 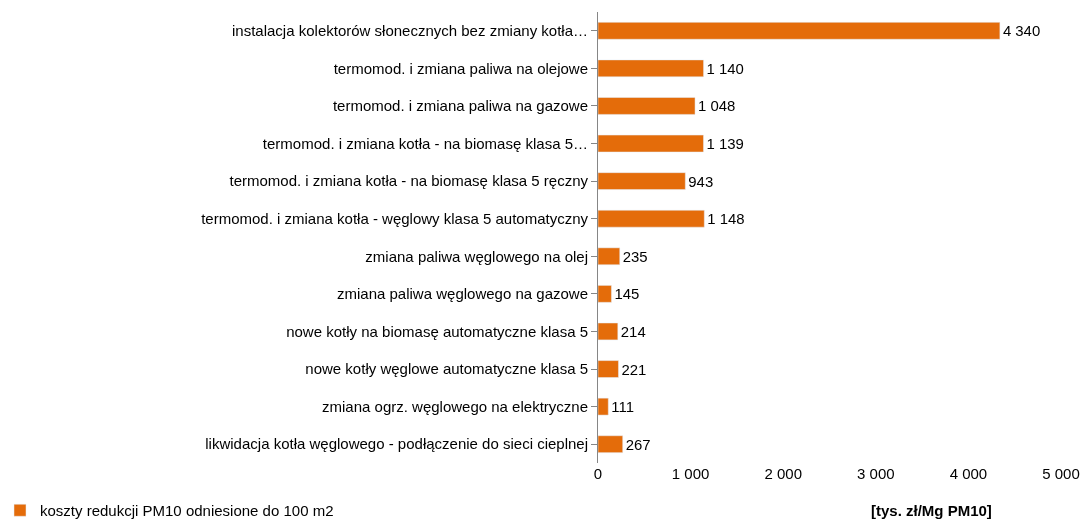 What do you see at coordinates (633, 331) in the screenshot?
I see `data-label: 214` at bounding box center [633, 331].